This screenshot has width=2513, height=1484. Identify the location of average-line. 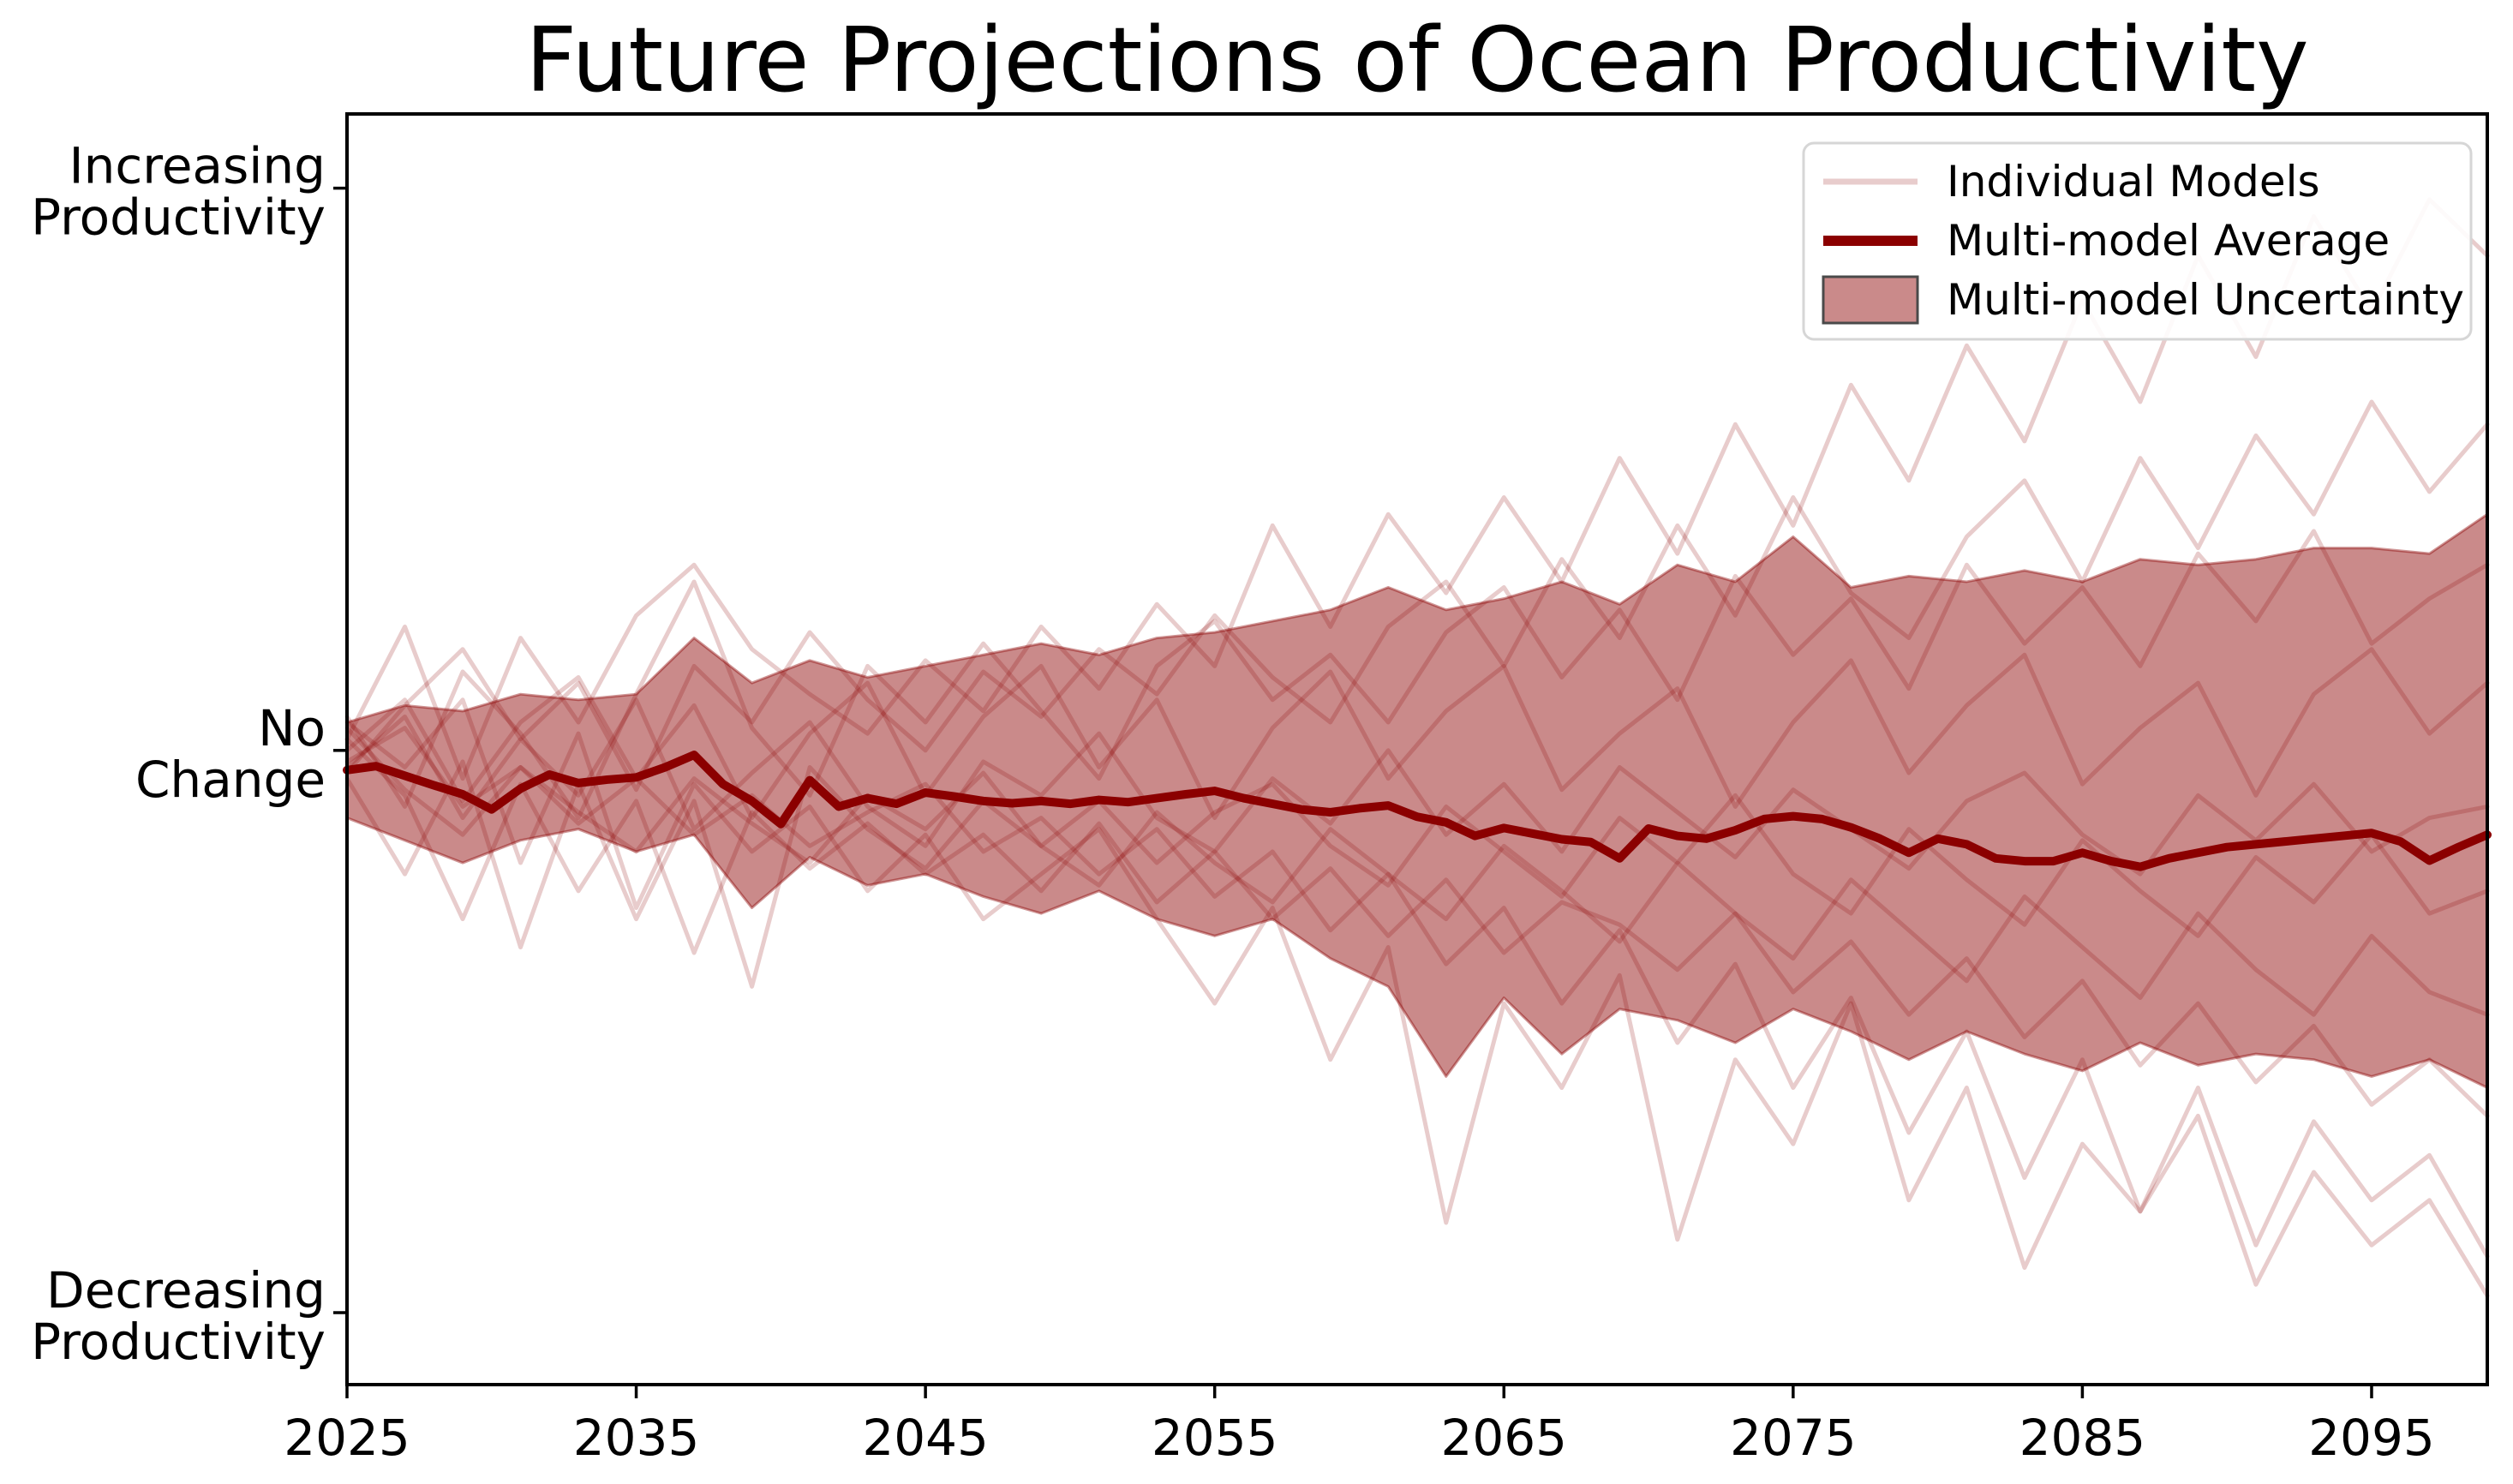
(1417, 811).